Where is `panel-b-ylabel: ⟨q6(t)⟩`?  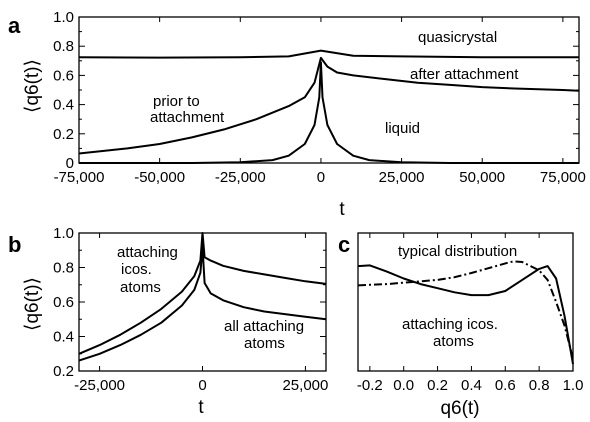 panel-b-ylabel: ⟨q6(t)⟩ is located at coordinates (32, 304).